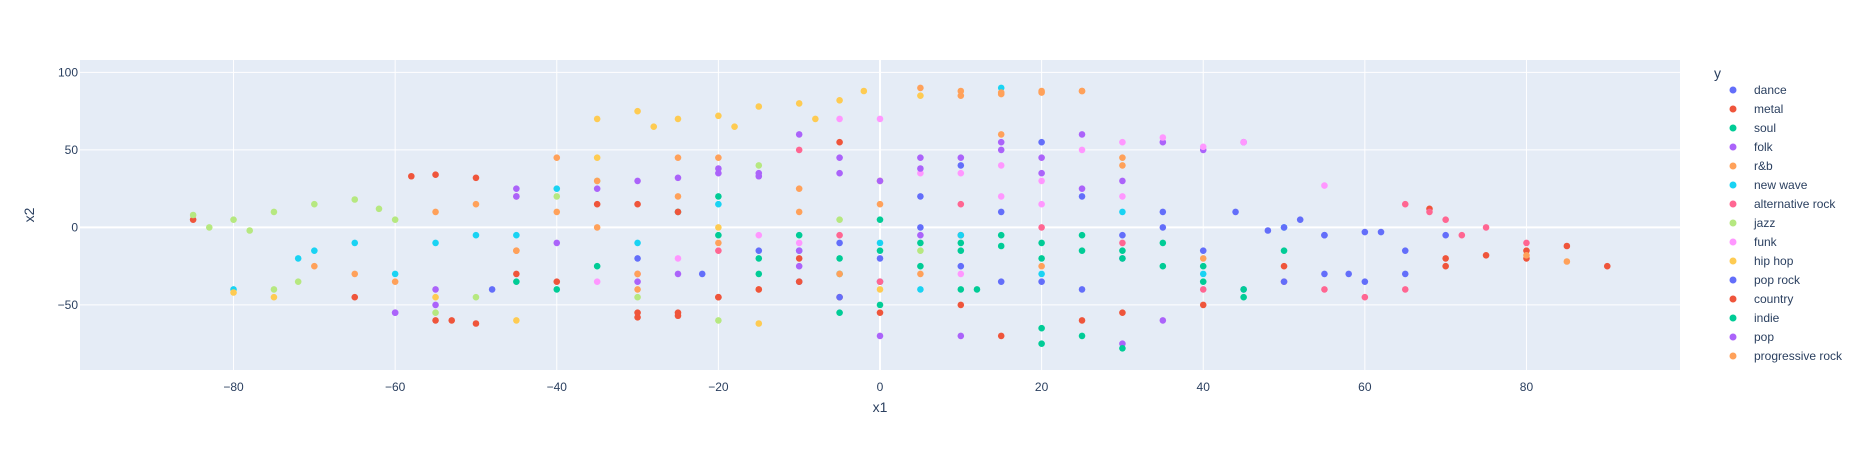  What do you see at coordinates (1733, 337) in the screenshot?
I see `legend-marker-pop` at bounding box center [1733, 337].